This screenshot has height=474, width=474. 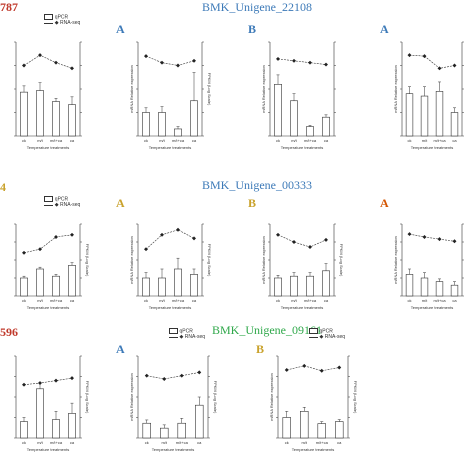 What do you see at coordinates (9, 332) in the screenshot?
I see `row3-fragment-label: 596` at bounding box center [9, 332].